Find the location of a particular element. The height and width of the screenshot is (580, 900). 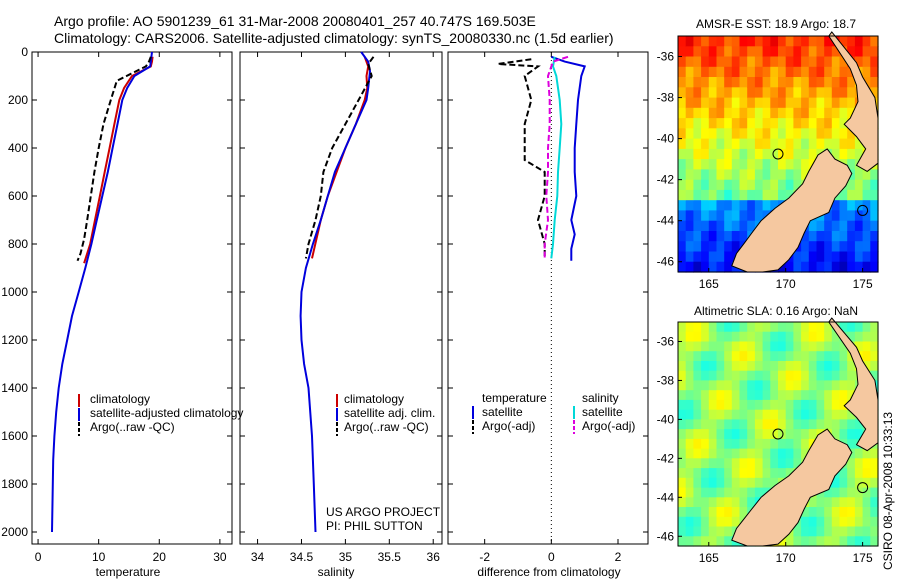

map-y-tick-label: -44 is located at coordinates (666, 497).